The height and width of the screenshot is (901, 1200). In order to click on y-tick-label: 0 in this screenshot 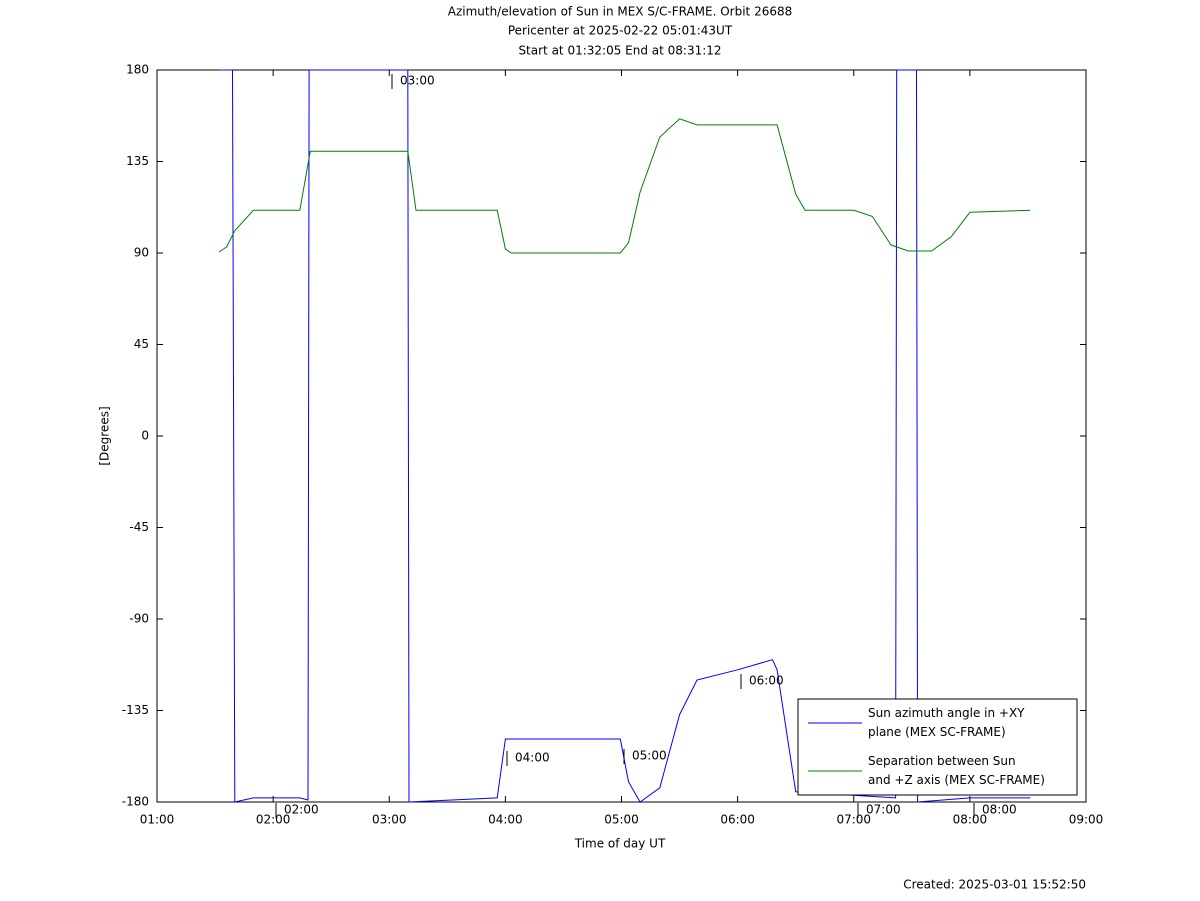, I will do `click(145, 436)`.